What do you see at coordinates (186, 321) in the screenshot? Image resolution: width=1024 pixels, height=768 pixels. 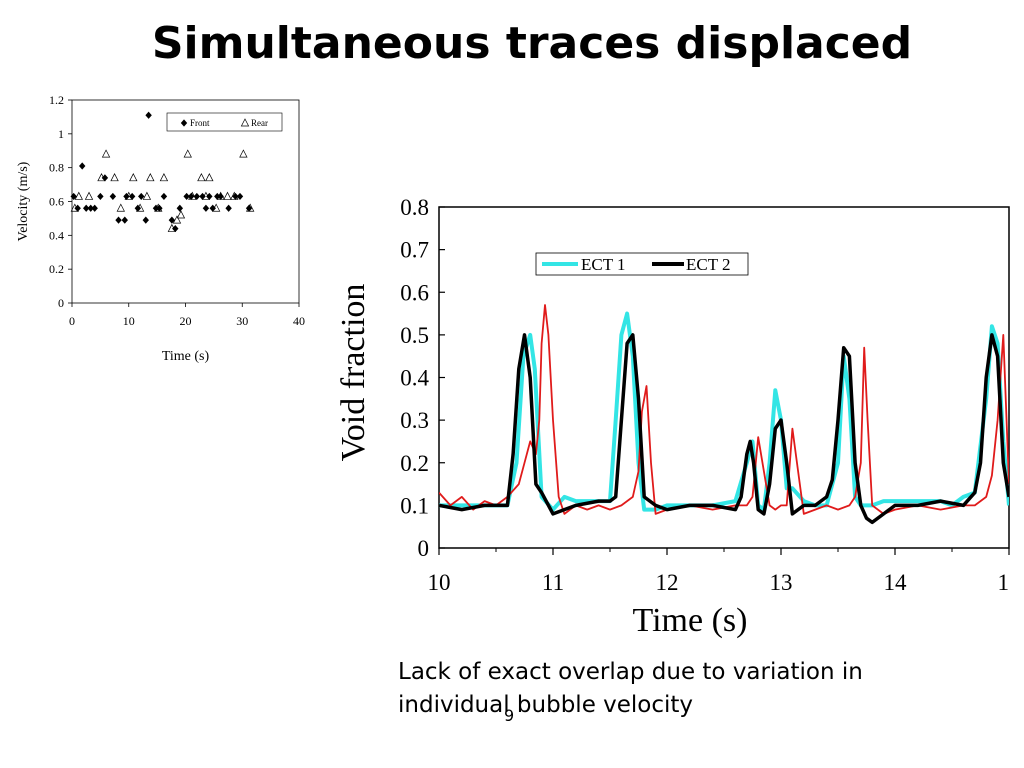 I see `x-tick-label: 20` at bounding box center [186, 321].